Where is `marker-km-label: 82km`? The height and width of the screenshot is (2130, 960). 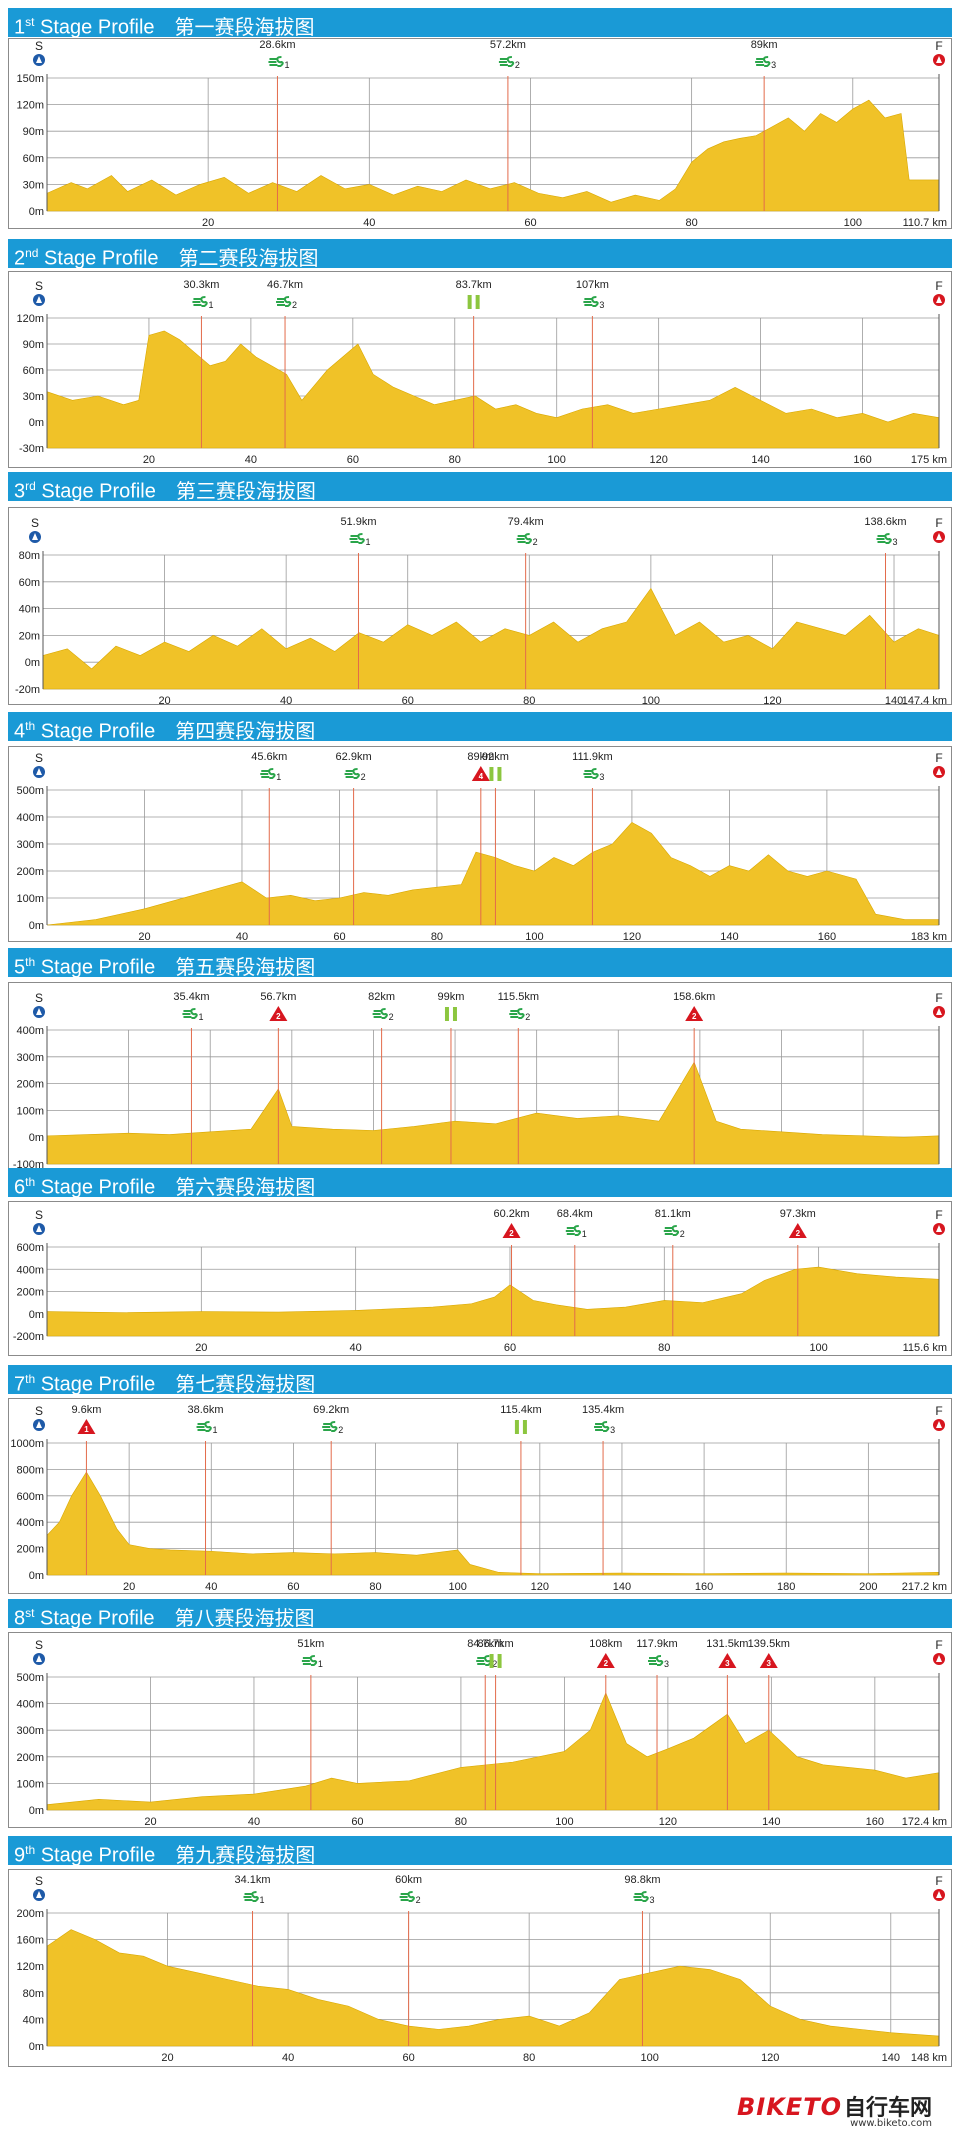
marker-km-label: 82km is located at coordinates (381, 997).